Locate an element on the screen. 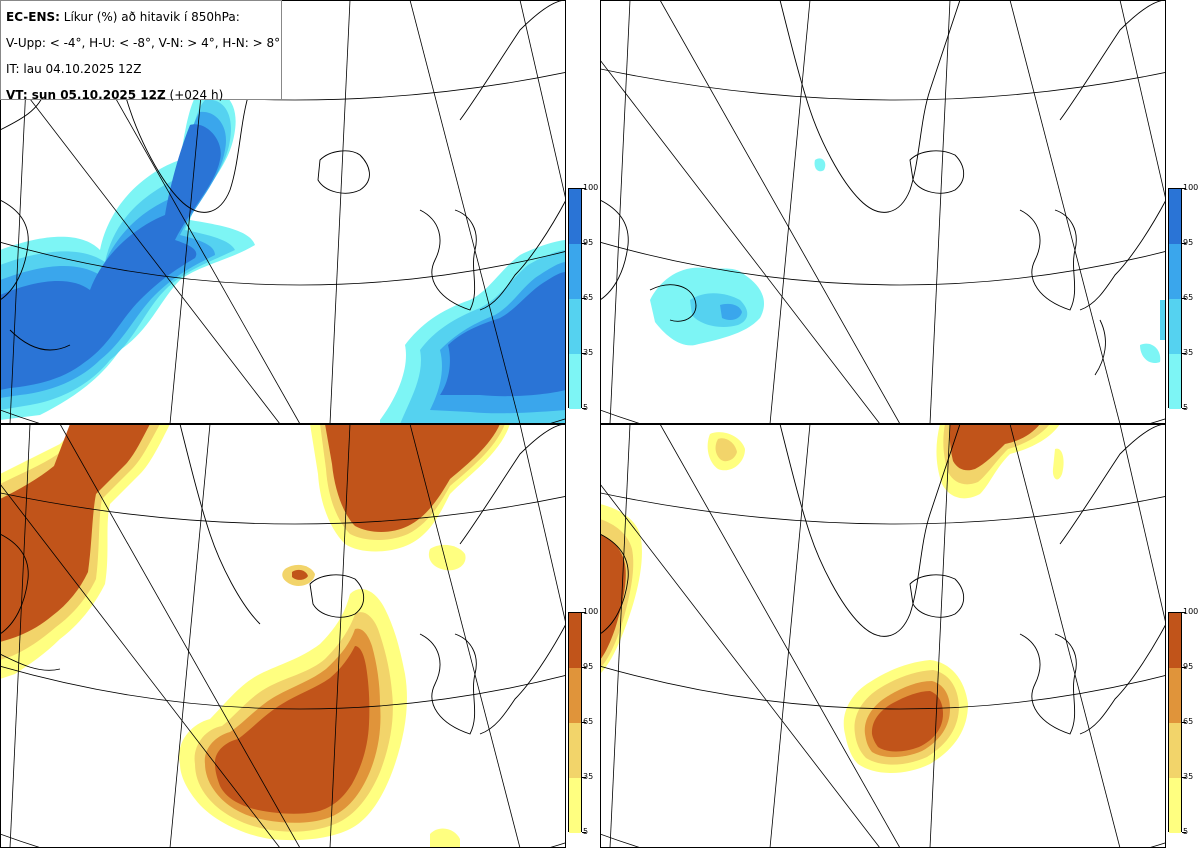  title-line-4: VT: sun 05.10.2025 12Z (+024 h) is located at coordinates (115, 95).